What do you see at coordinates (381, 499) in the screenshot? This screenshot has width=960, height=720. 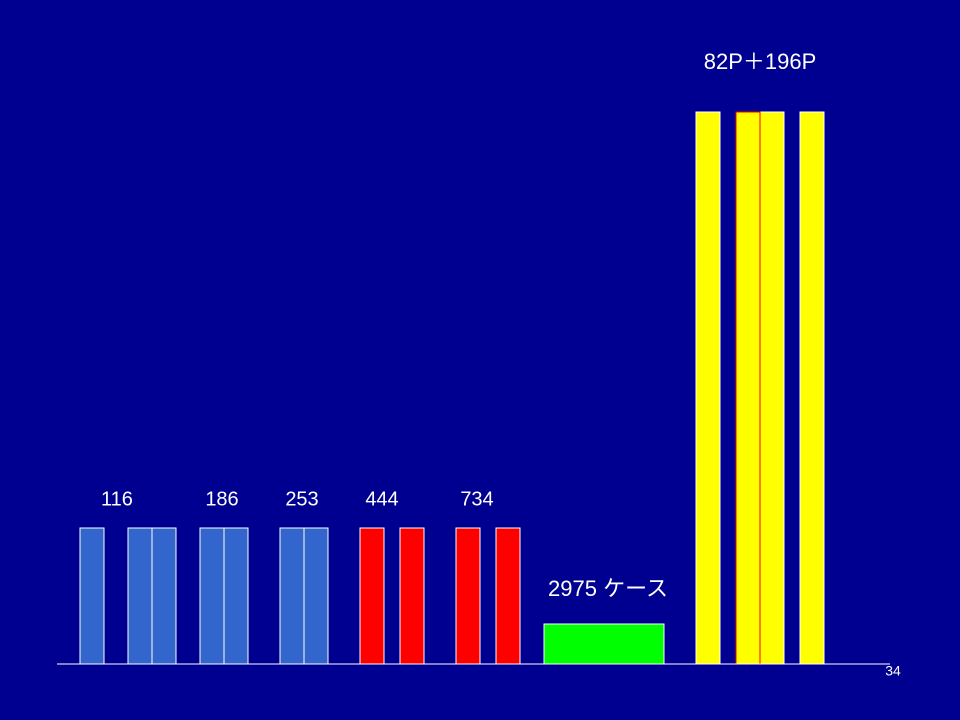 I see `count-label: 444` at bounding box center [381, 499].